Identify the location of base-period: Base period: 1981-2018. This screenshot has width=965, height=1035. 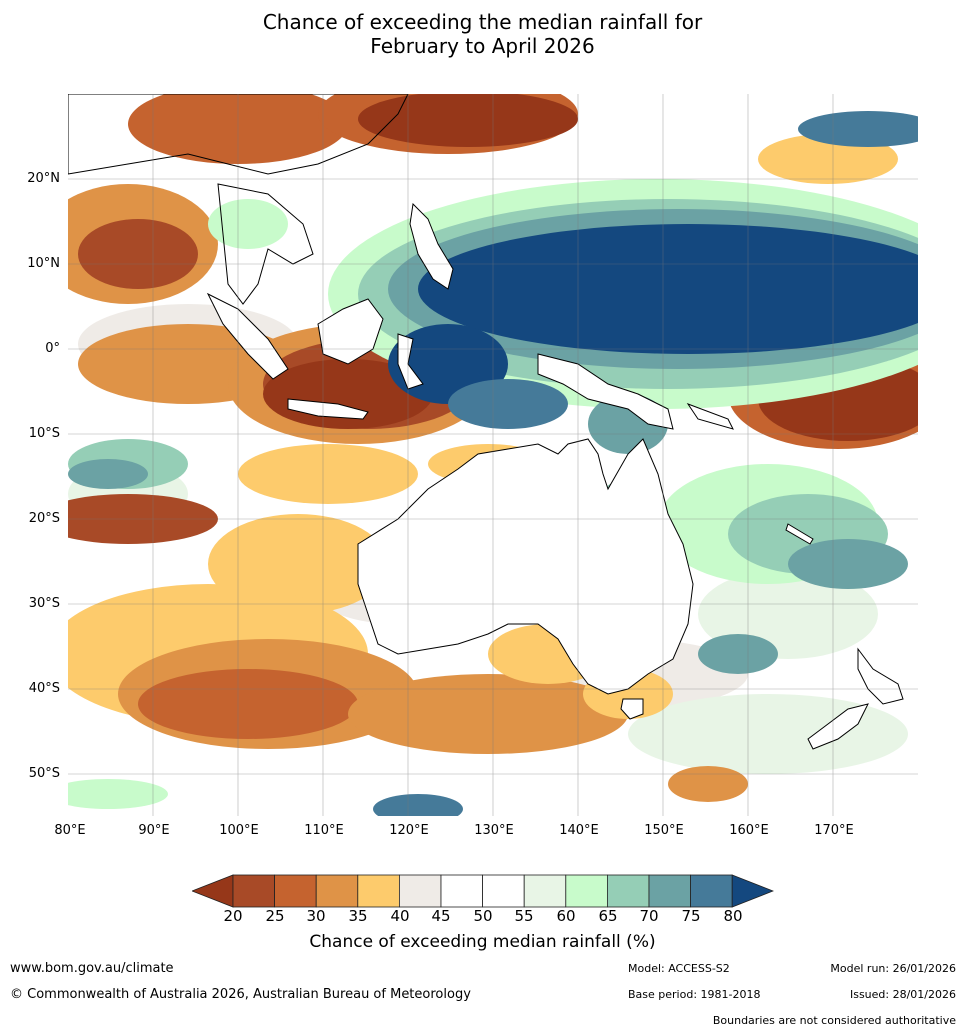
(694, 994).